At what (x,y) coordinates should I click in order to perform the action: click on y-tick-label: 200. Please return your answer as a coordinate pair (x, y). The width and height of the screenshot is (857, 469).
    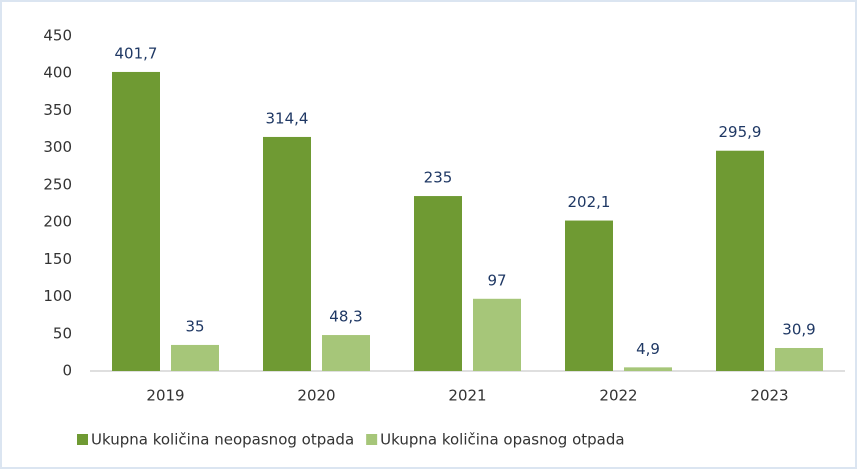
    Looking at the image, I should click on (57, 222).